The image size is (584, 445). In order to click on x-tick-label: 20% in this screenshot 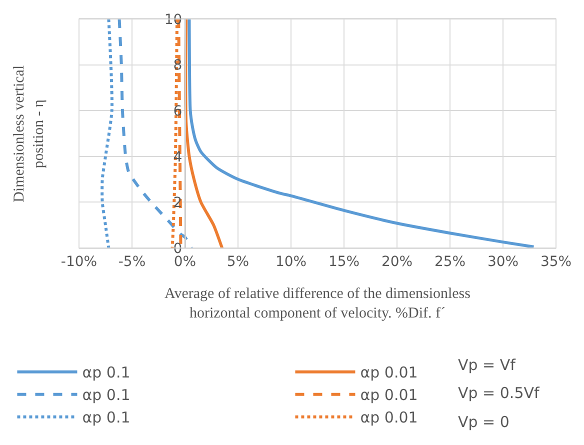, I will do `click(397, 262)`.